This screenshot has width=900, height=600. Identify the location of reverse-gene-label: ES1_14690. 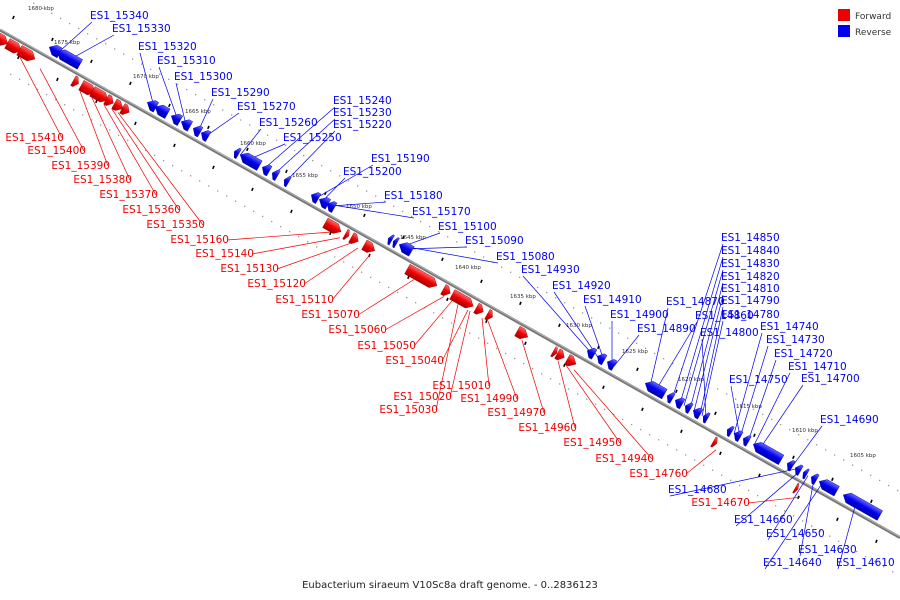
(849, 420).